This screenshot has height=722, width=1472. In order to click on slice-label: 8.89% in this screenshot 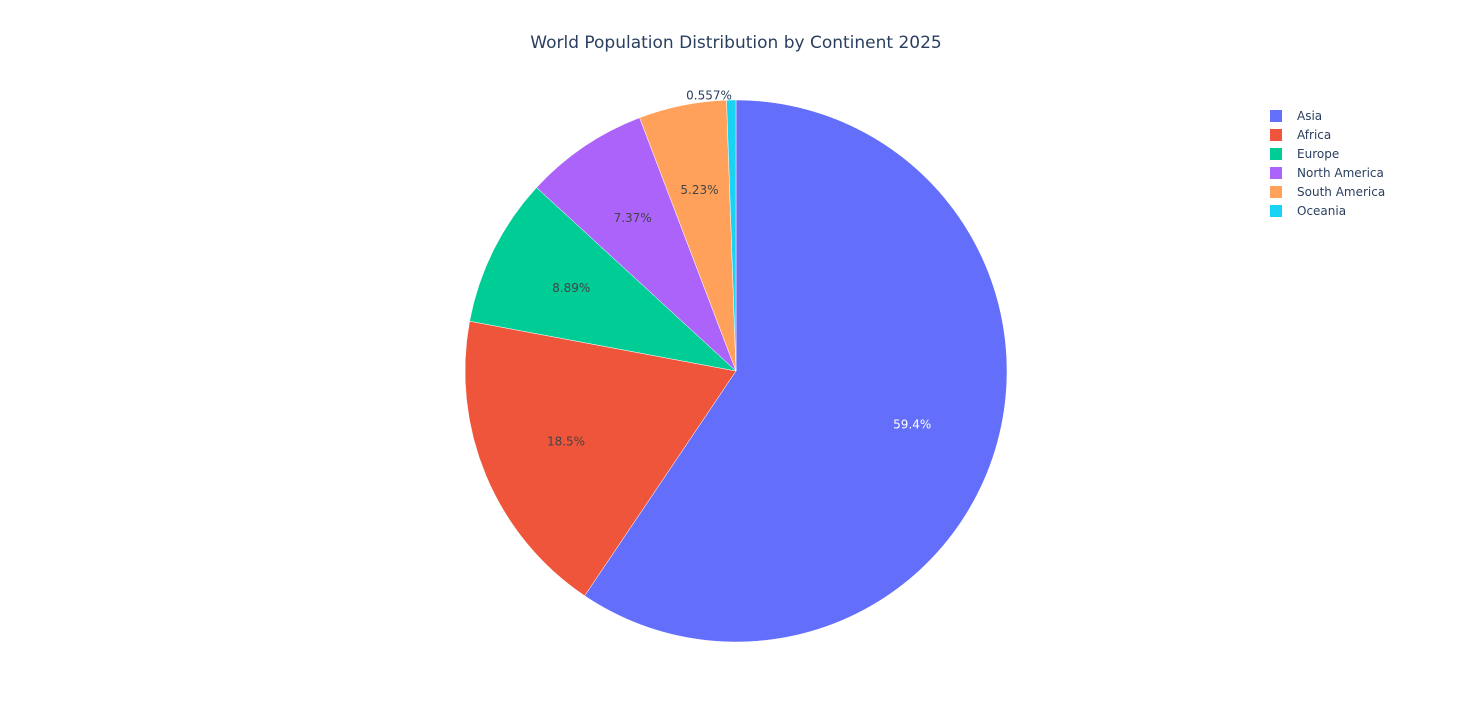, I will do `click(571, 288)`.